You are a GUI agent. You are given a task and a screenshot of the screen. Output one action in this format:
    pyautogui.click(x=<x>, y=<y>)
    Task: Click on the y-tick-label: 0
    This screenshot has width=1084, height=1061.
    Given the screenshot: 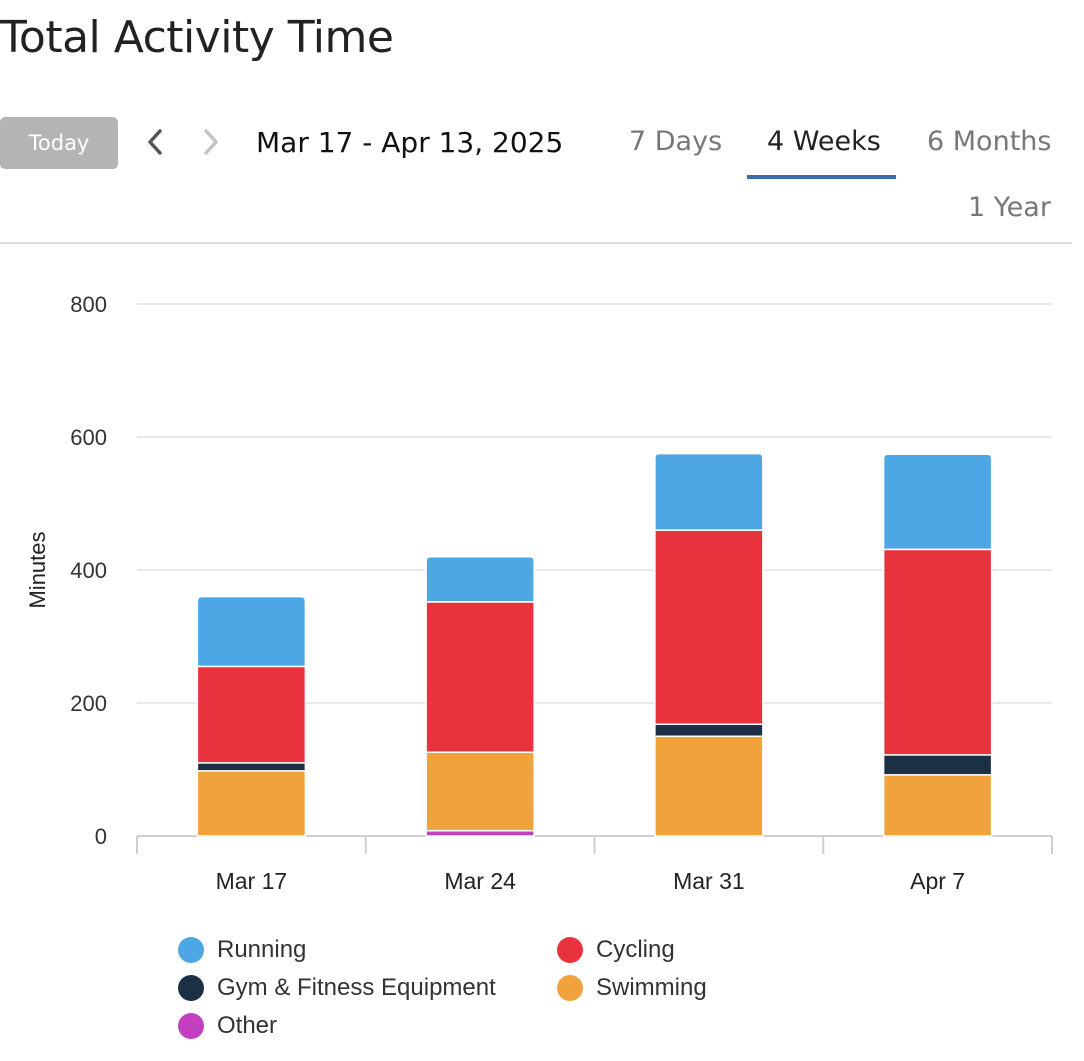 What is the action you would take?
    pyautogui.click(x=101, y=836)
    